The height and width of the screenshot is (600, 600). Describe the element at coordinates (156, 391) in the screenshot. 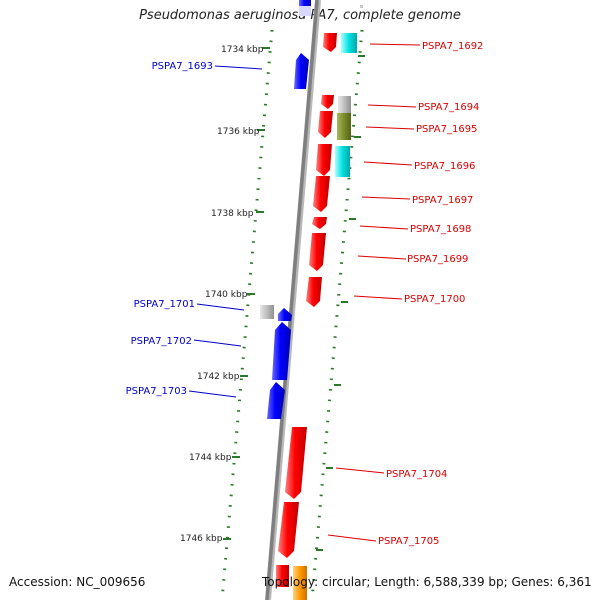

I see `gene-label-PSPA7_1703: PSPA7_1703` at that location.